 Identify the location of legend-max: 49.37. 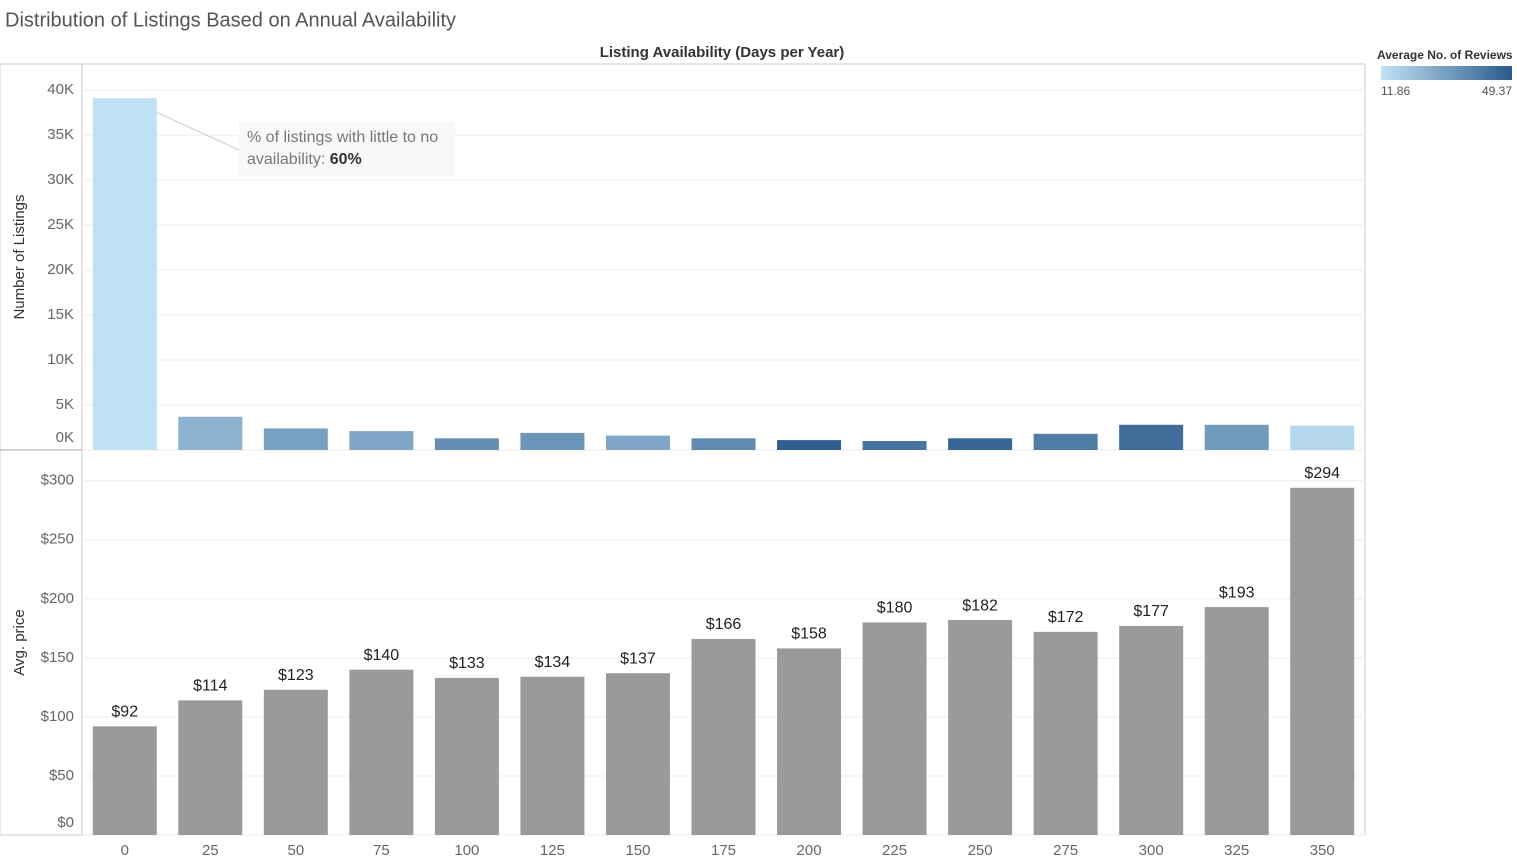
(1497, 91).